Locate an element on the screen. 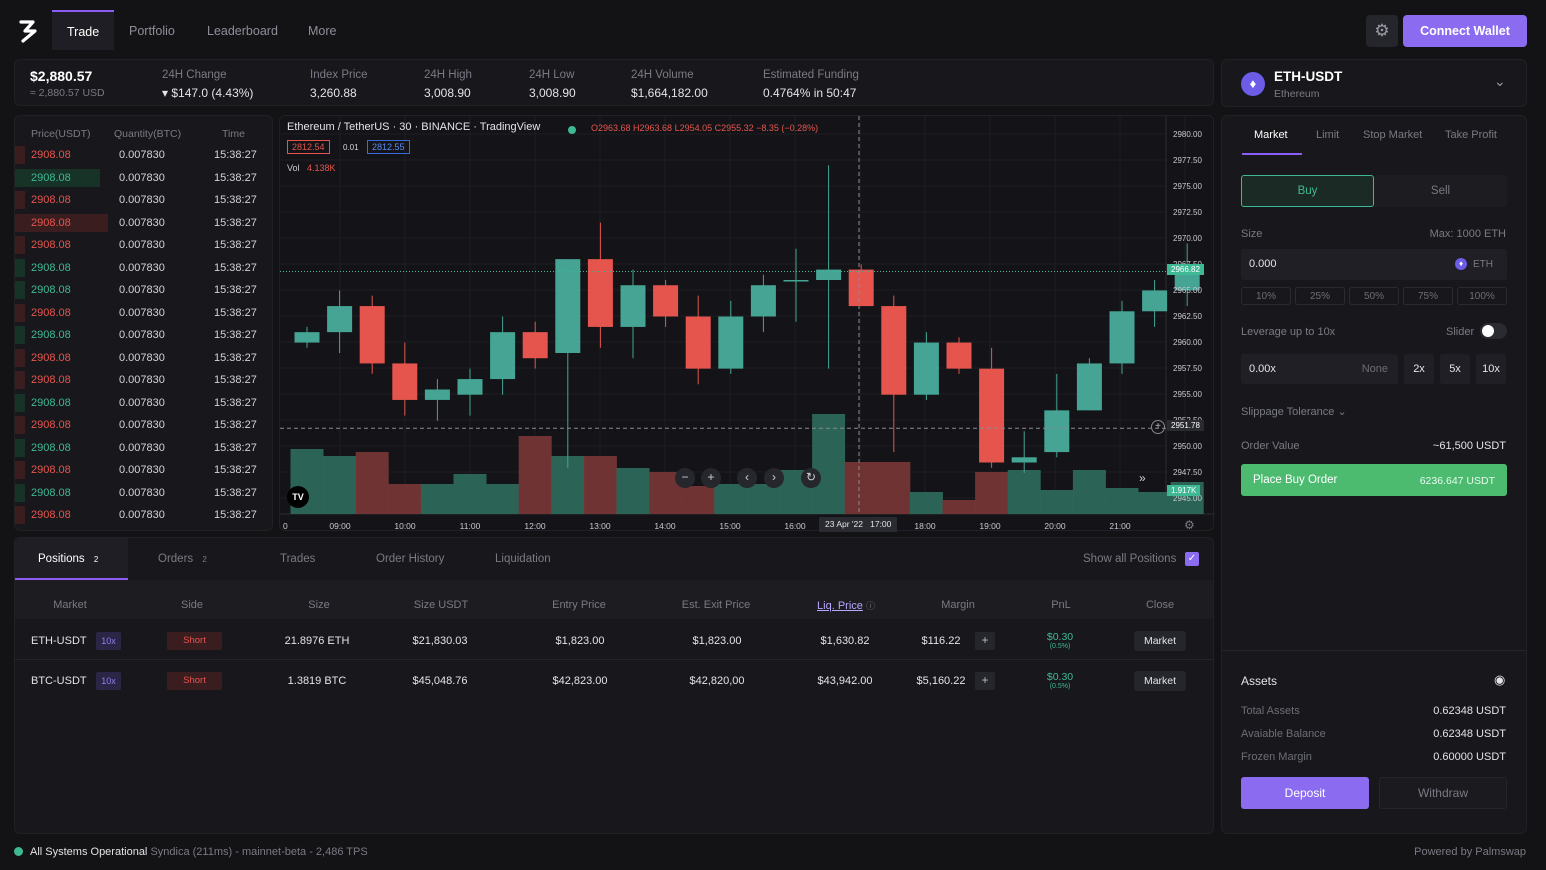 This screenshot has height=870, width=1546. scroll-to-latest-icon: » is located at coordinates (1142, 478).